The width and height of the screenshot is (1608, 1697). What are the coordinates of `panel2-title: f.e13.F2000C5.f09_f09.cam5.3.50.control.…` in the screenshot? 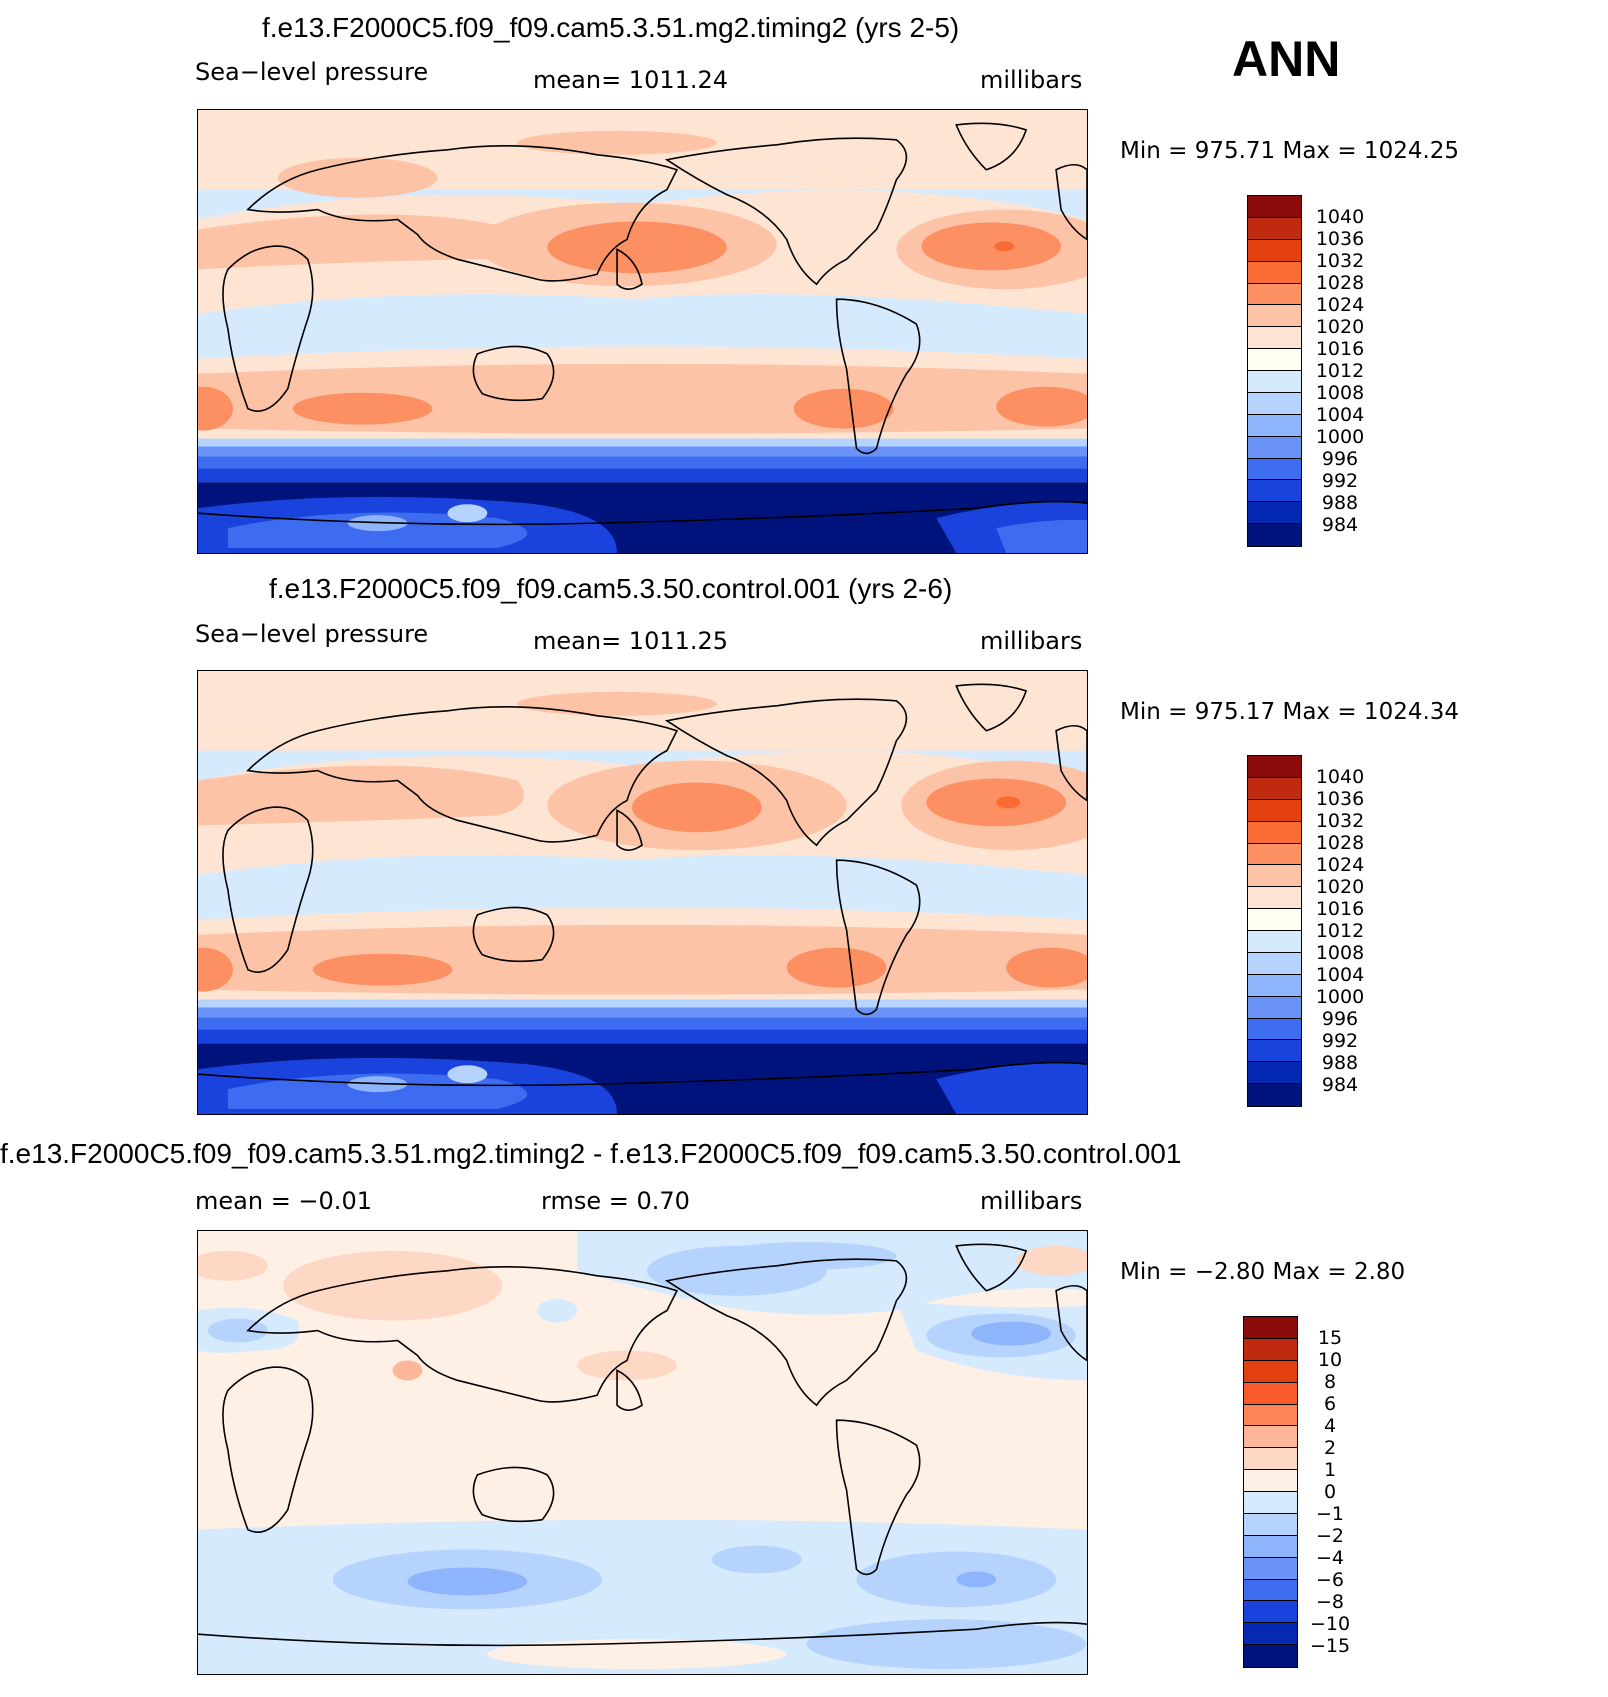 It's located at (611, 588).